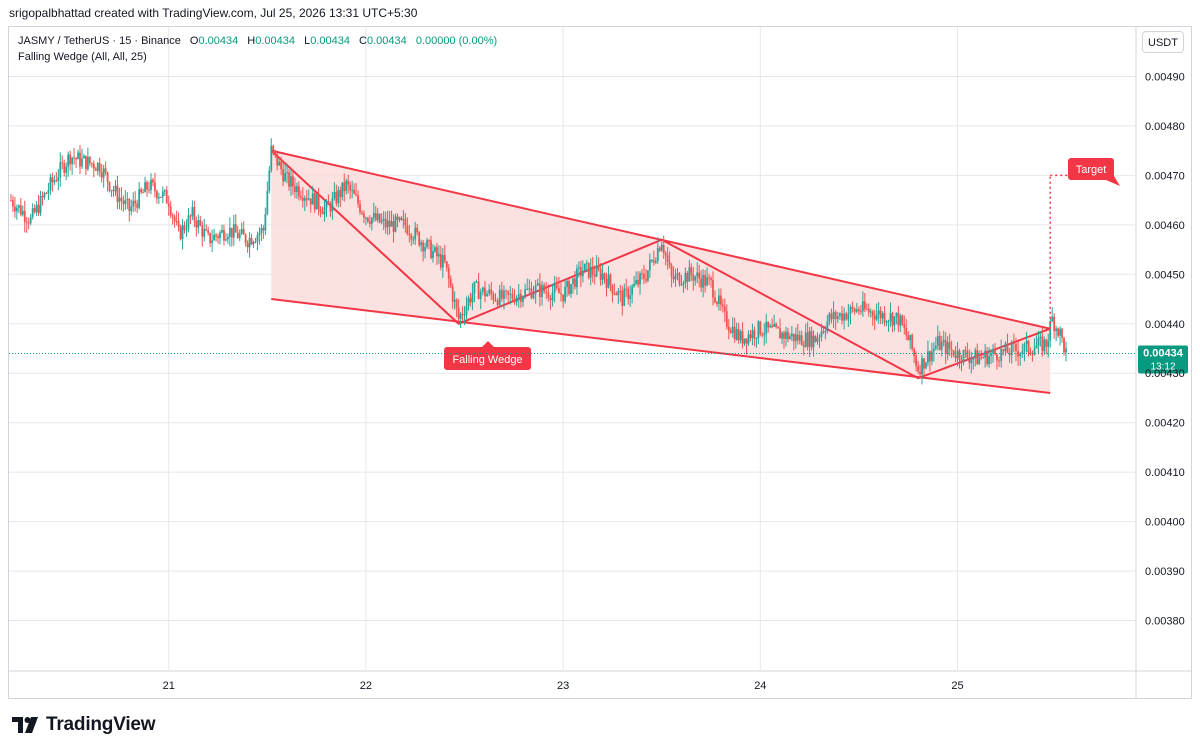  I want to click on tradingview-logo: TradingView, so click(84, 725).